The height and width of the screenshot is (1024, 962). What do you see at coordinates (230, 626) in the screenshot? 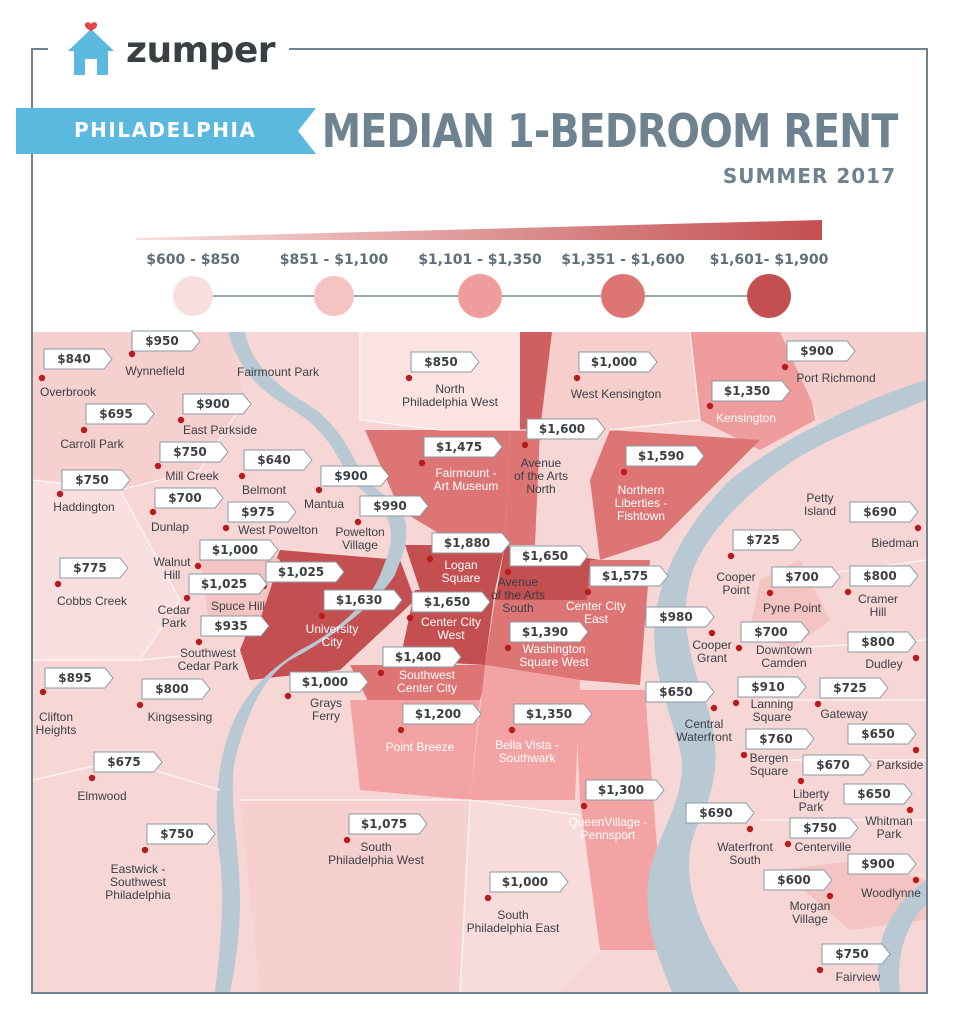
I see `price-label: $935` at bounding box center [230, 626].